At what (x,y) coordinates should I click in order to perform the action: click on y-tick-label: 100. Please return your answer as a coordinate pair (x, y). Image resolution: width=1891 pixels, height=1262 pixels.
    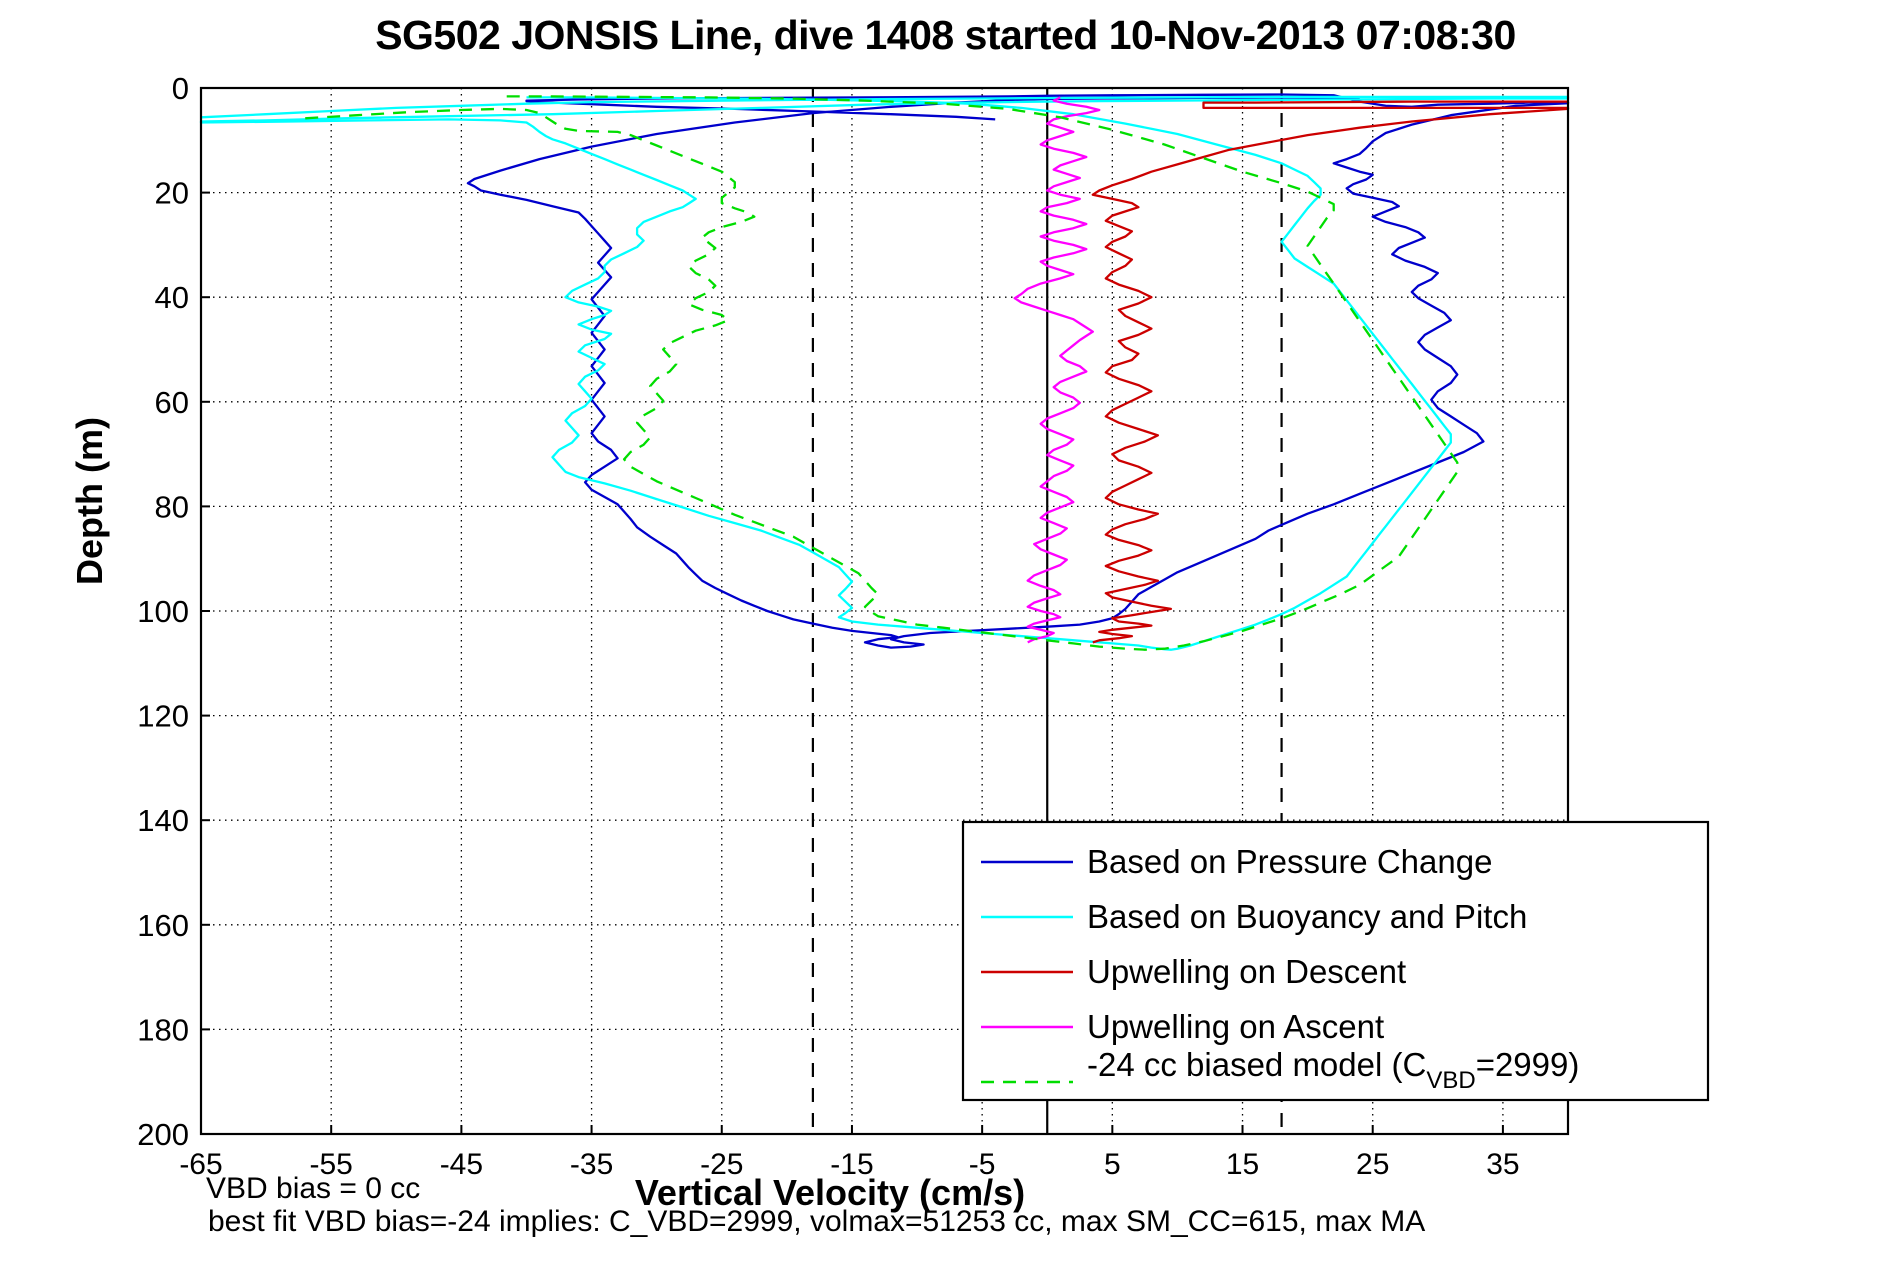
    Looking at the image, I should click on (163, 611).